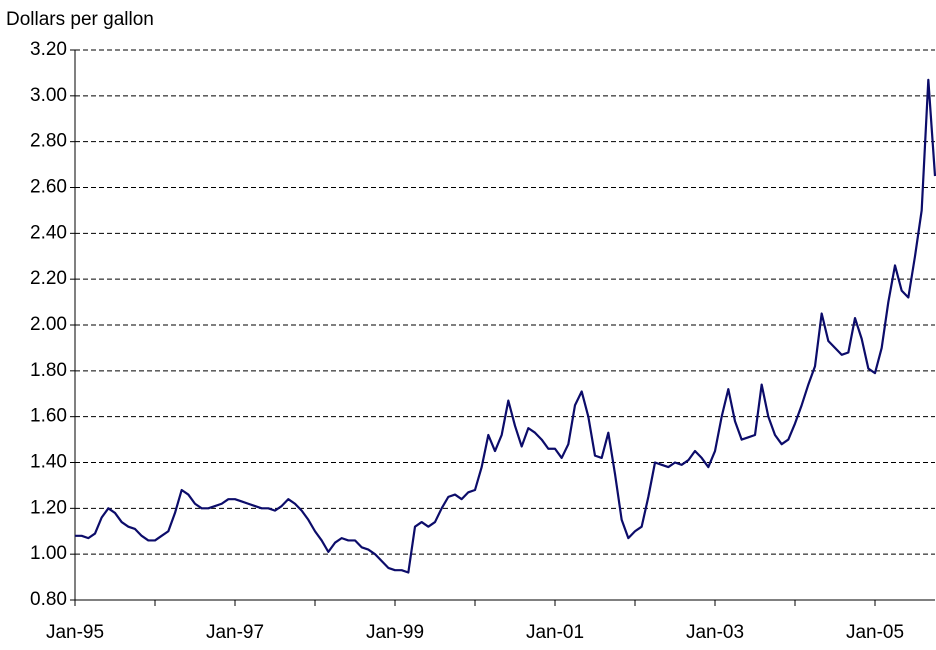 The image size is (936, 650). I want to click on y-tick-label: 1.60, so click(48, 416).